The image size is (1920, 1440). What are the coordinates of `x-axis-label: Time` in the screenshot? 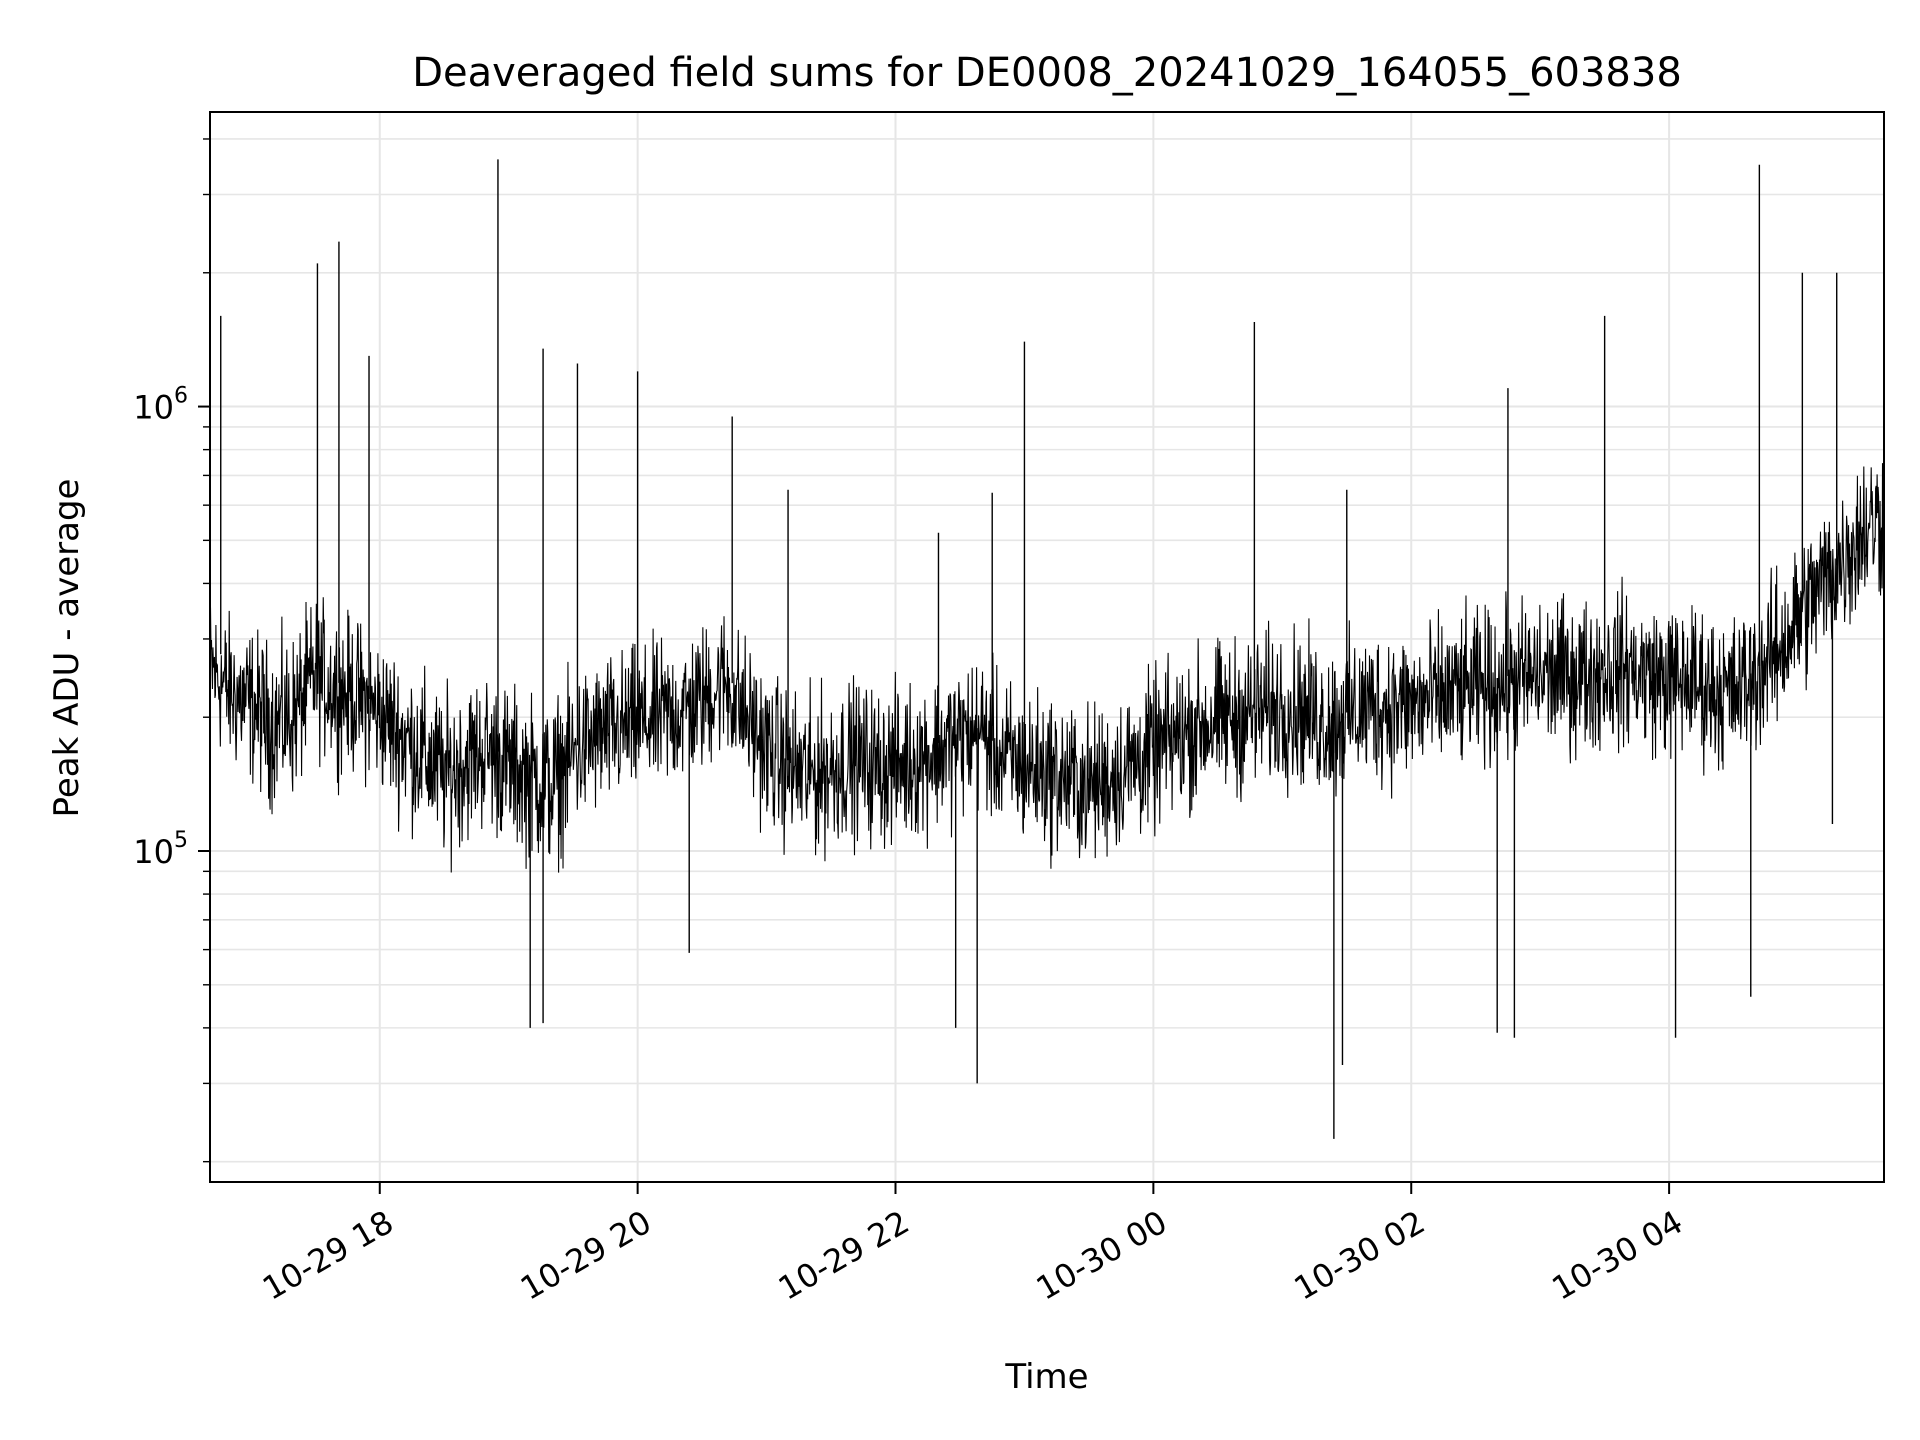 It's located at (1046, 1377).